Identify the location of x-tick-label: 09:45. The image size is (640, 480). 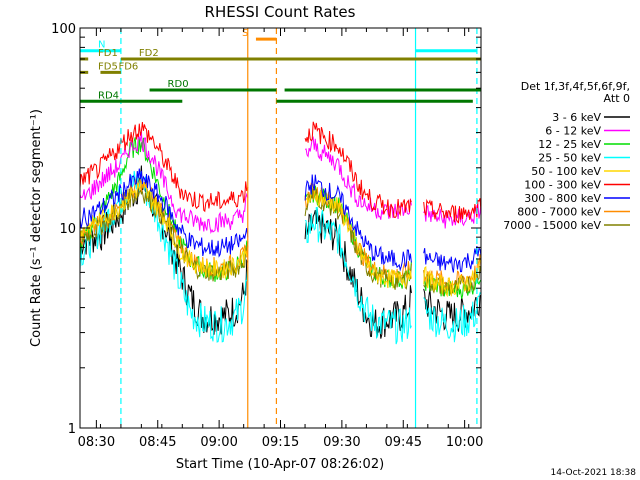
(403, 442).